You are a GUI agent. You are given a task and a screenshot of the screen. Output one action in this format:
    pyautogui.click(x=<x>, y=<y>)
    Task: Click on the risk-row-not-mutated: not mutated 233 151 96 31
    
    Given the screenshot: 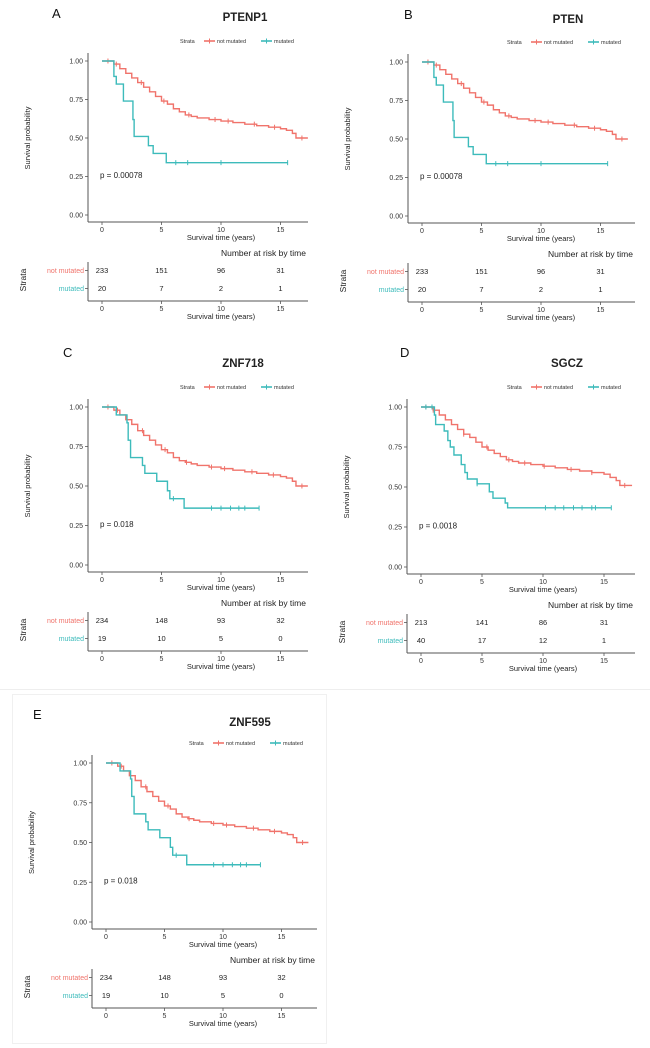 What is the action you would take?
    pyautogui.click(x=166, y=270)
    